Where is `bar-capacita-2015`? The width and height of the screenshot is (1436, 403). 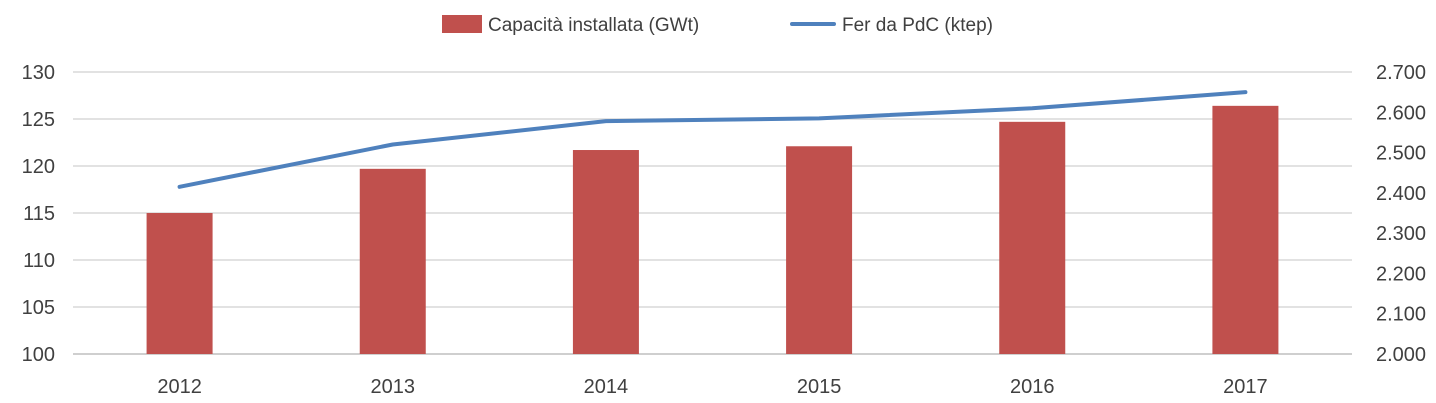 bar-capacita-2015 is located at coordinates (819, 250).